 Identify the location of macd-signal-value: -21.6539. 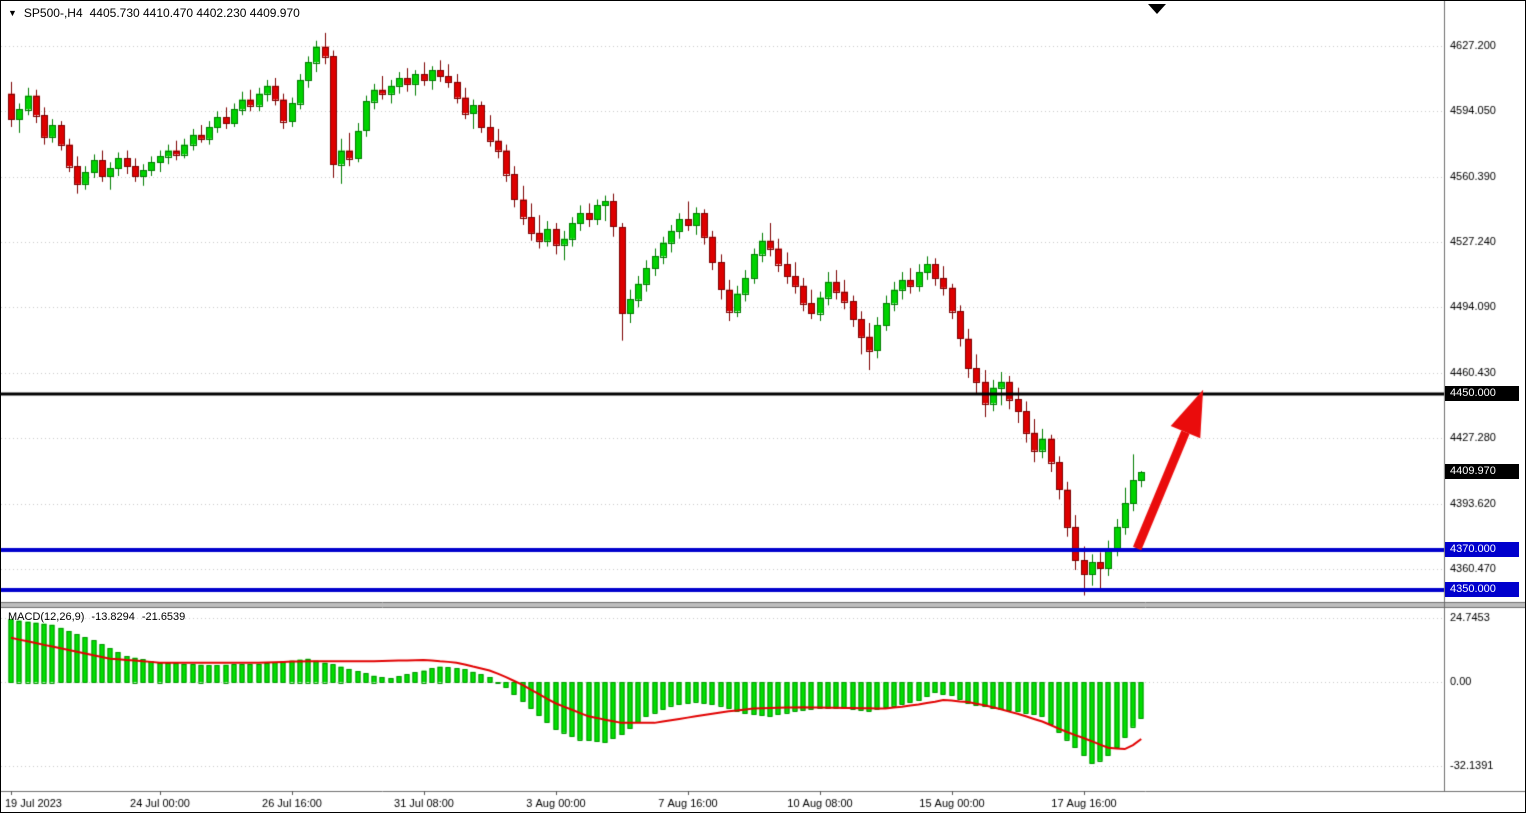
(163, 617).